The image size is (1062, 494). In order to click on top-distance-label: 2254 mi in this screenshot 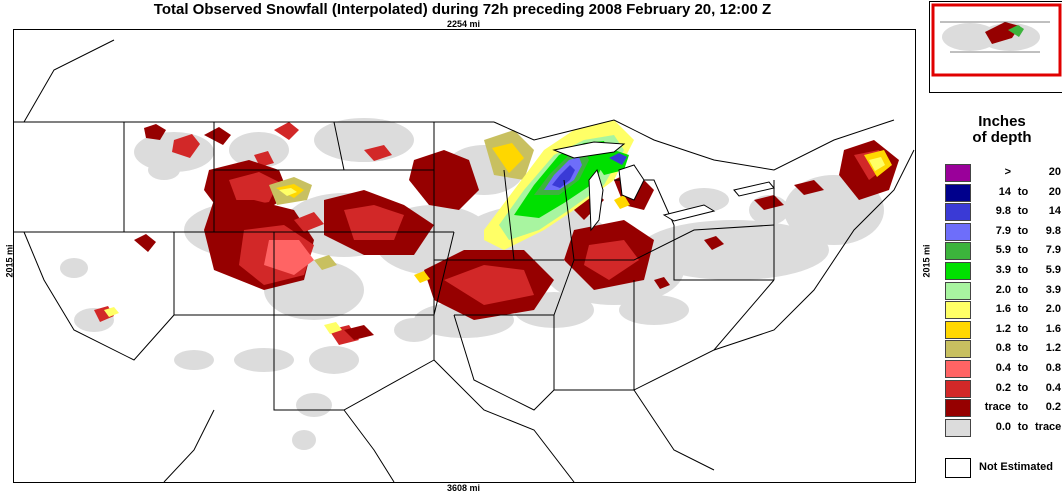, I will do `click(464, 24)`.